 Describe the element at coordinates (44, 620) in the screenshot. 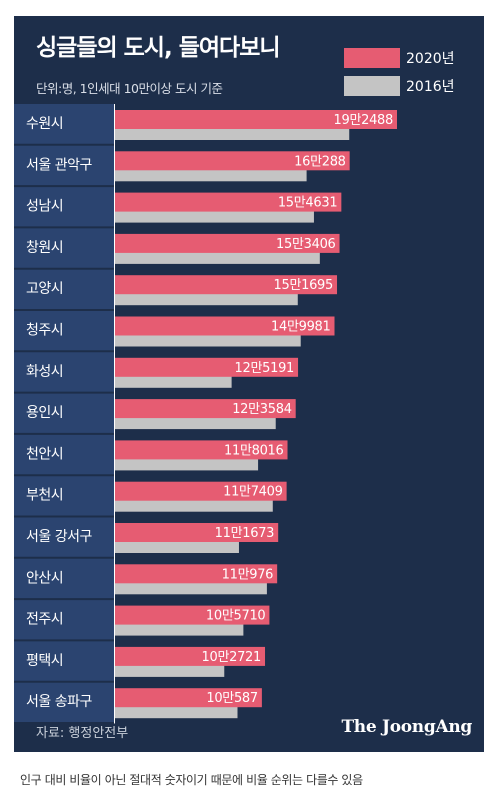

I see `category-label: 전주시` at that location.